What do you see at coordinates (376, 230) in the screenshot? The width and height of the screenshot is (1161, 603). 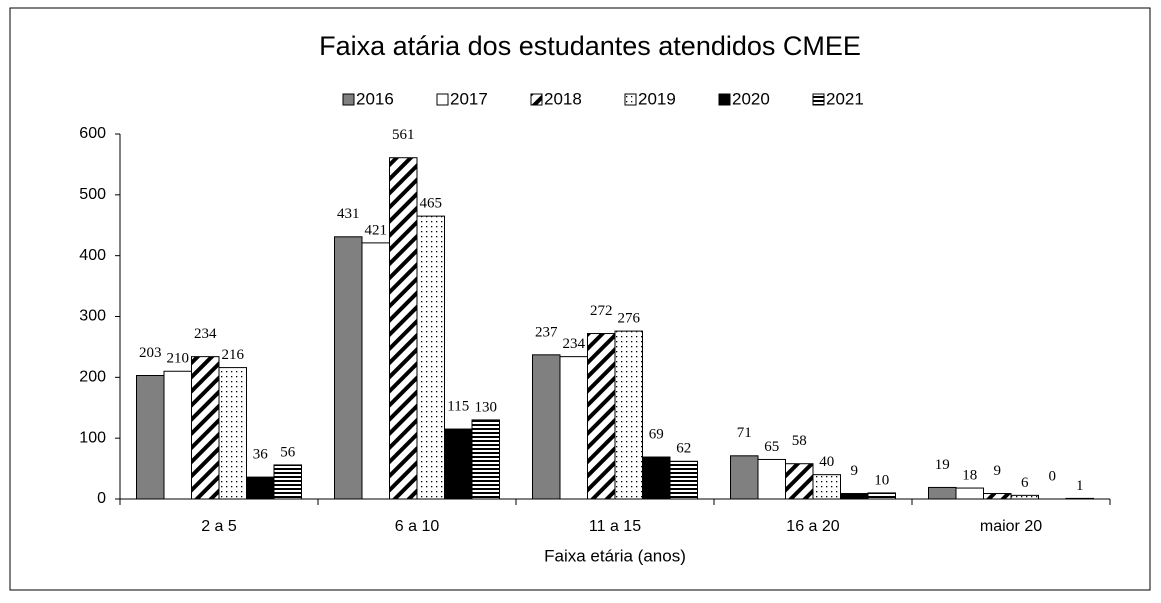 I see `value-label: 421` at bounding box center [376, 230].